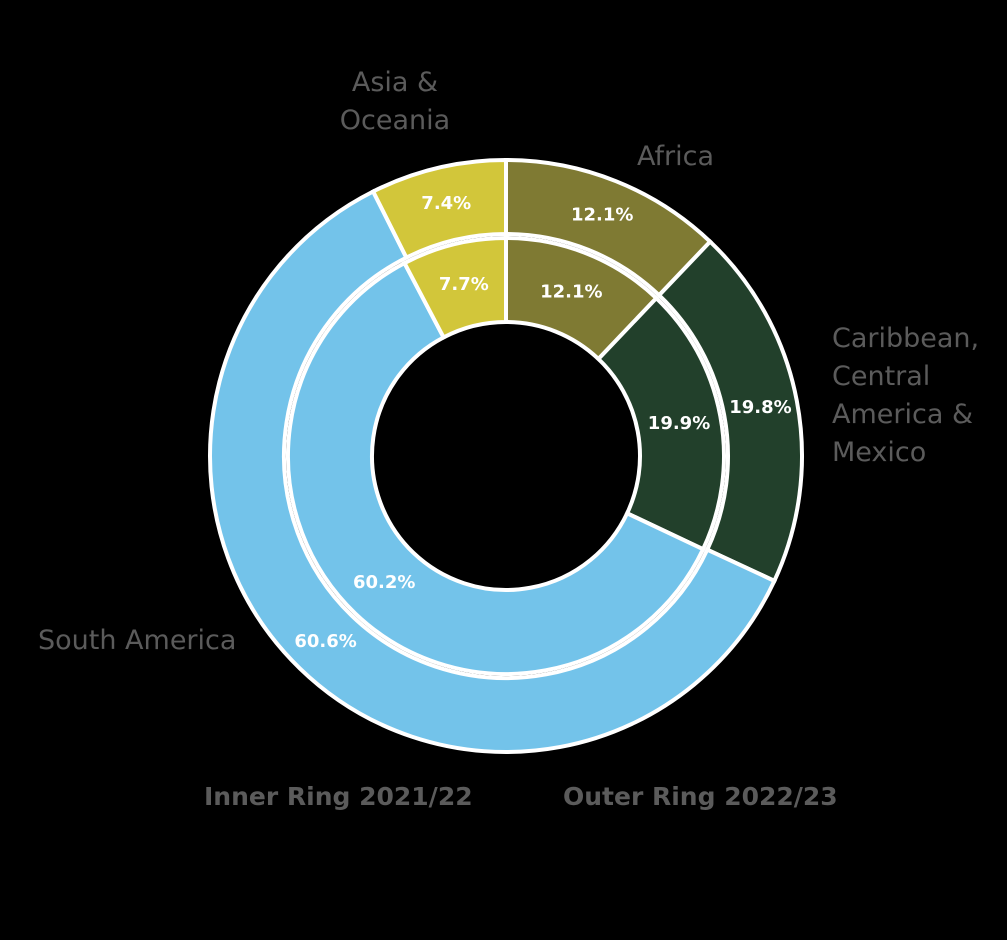  What do you see at coordinates (137, 640) in the screenshot?
I see `category-label: South America` at bounding box center [137, 640].